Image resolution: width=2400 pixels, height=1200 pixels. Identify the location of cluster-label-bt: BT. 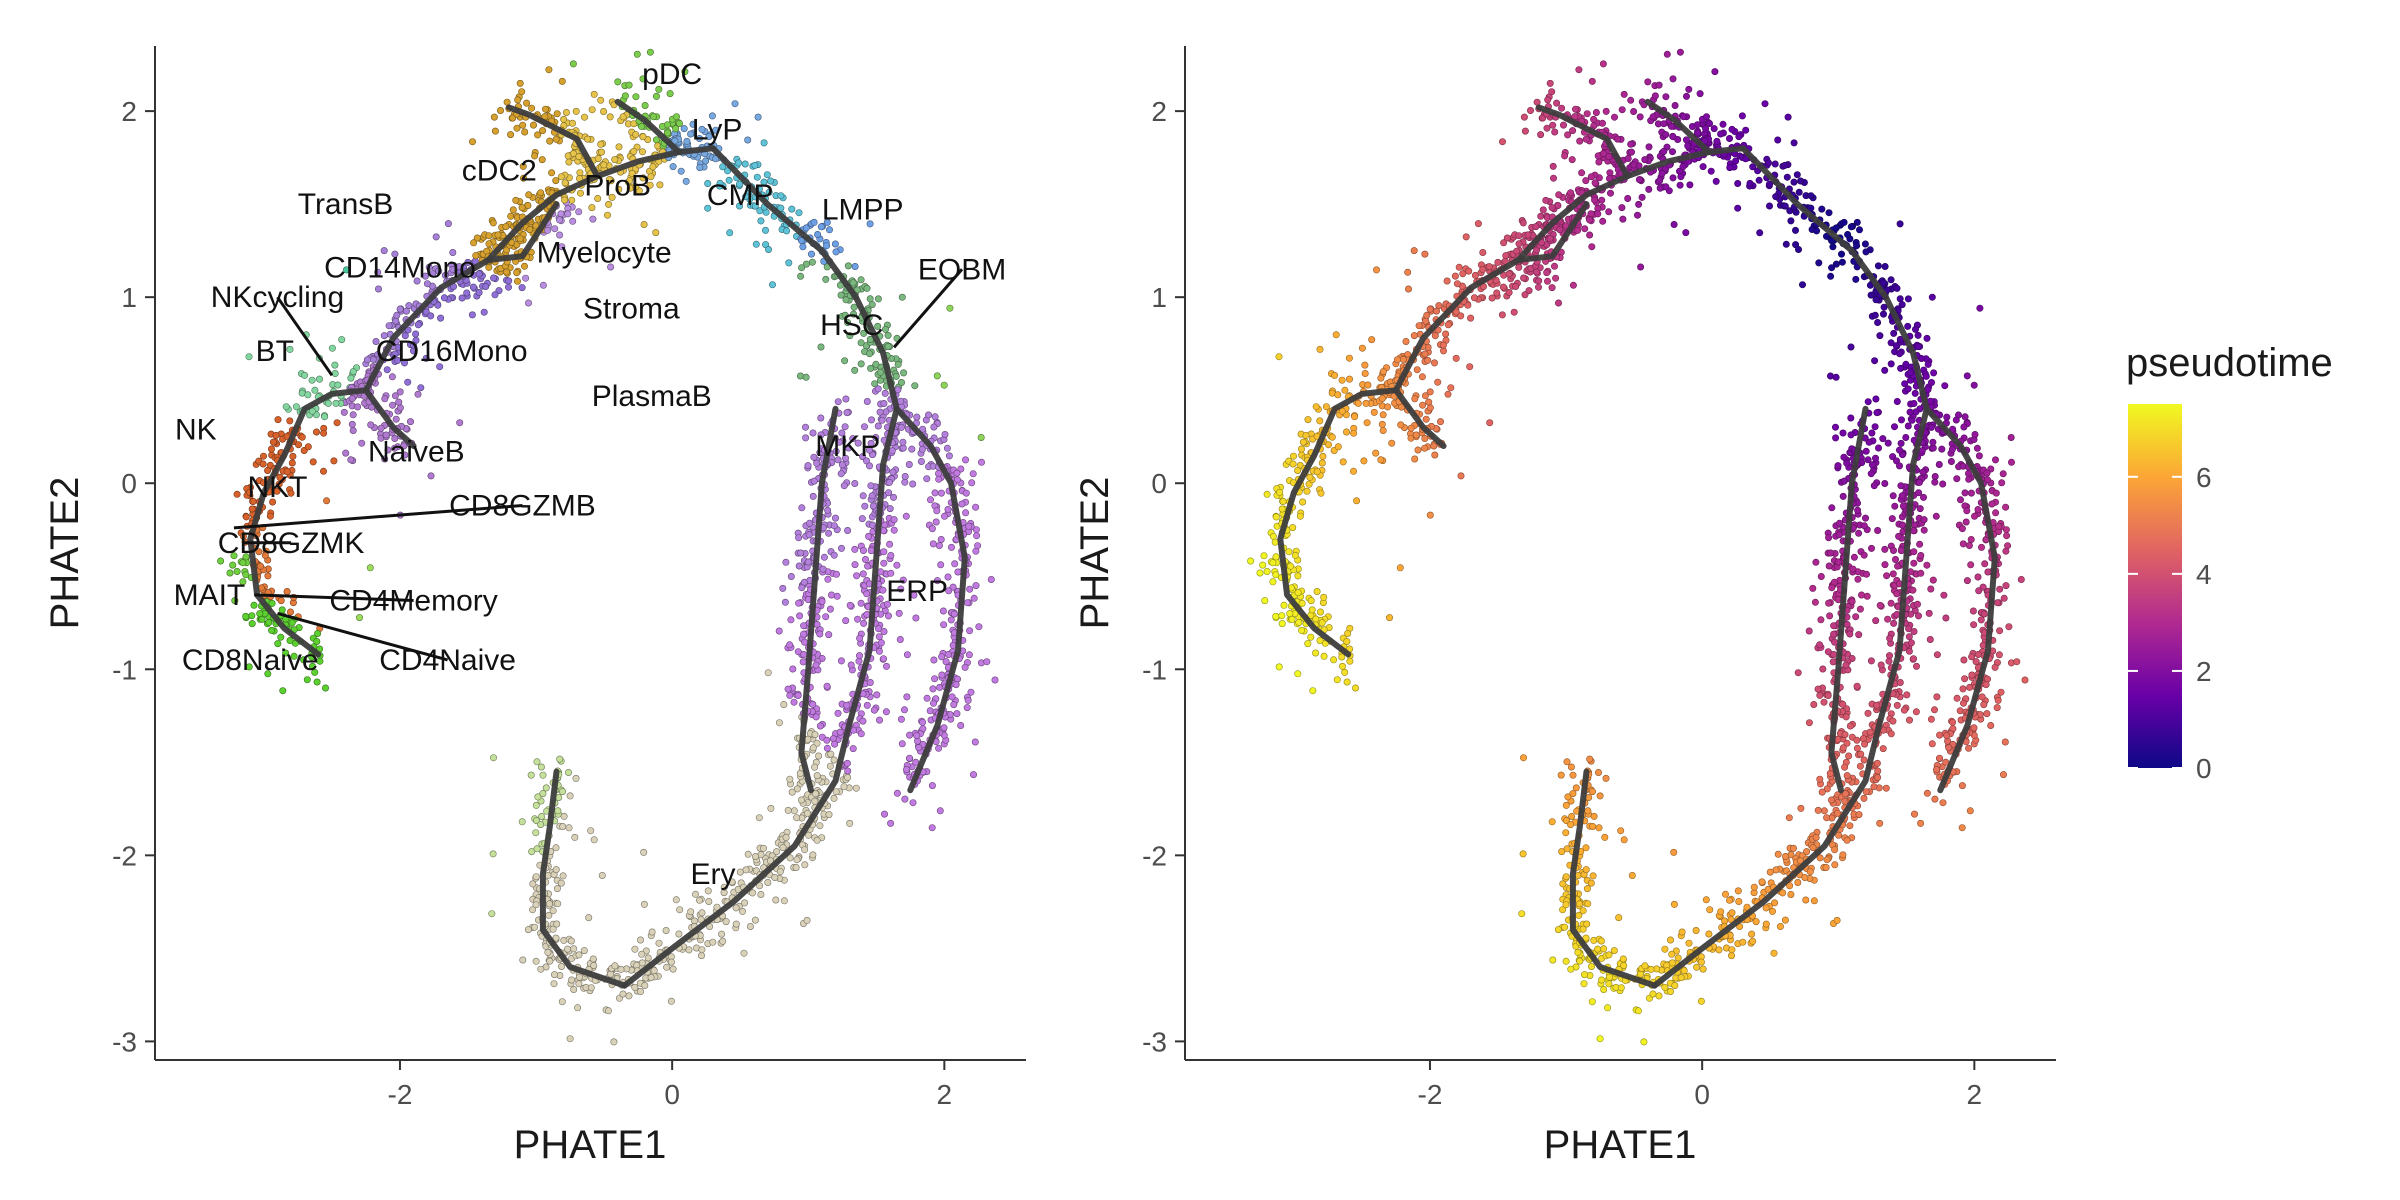
(275, 351).